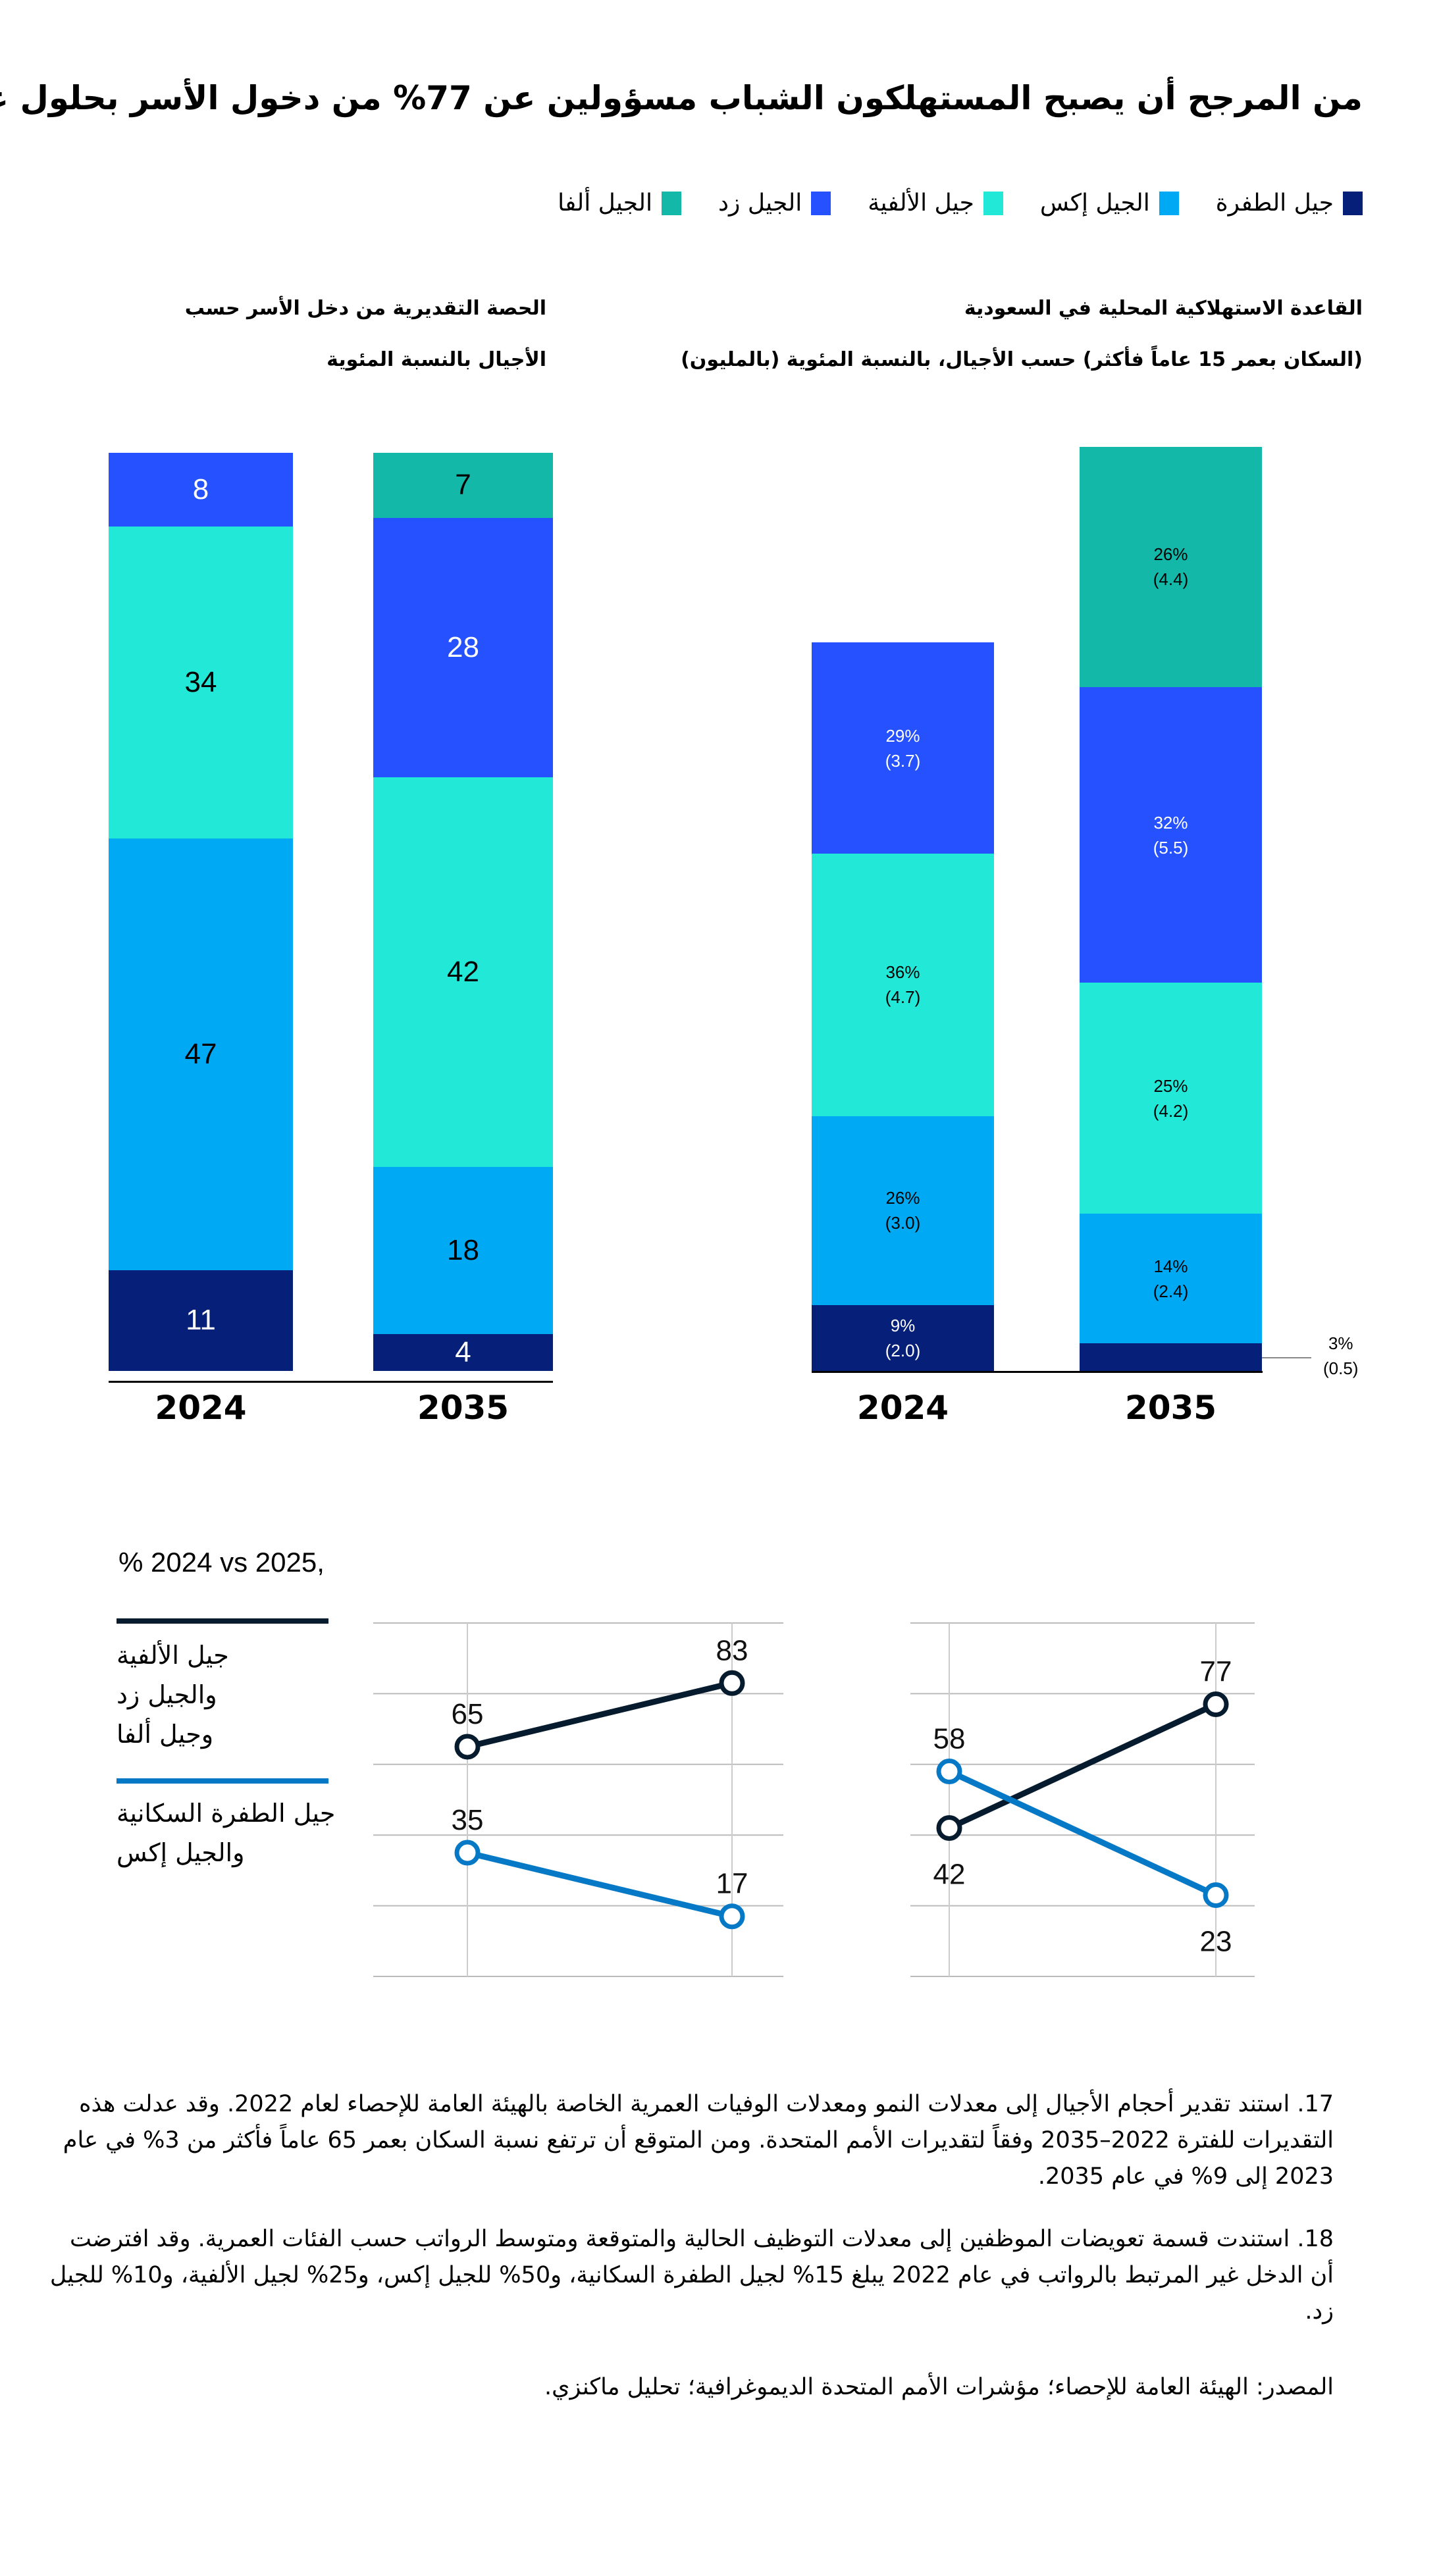 This screenshot has width=1439, height=2576. Describe the element at coordinates (468, 1820) in the screenshot. I see `data-label: 35` at that location.